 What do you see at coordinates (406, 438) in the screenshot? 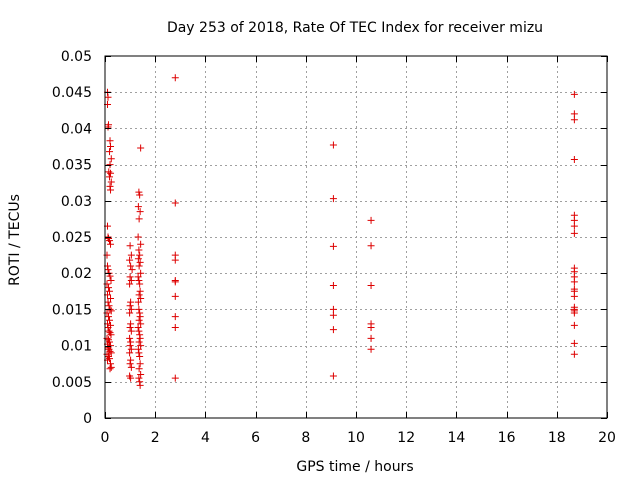
I see `x-tick-label: 12` at bounding box center [406, 438].